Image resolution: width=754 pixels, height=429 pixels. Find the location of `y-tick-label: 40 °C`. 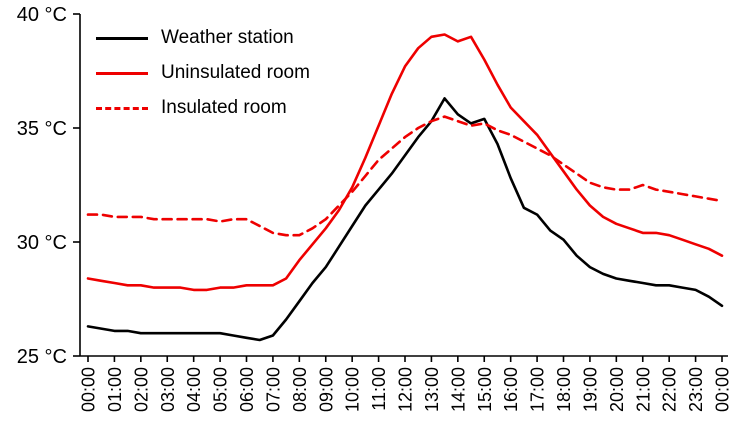

y-tick-label: 40 °C is located at coordinates (42, 15).